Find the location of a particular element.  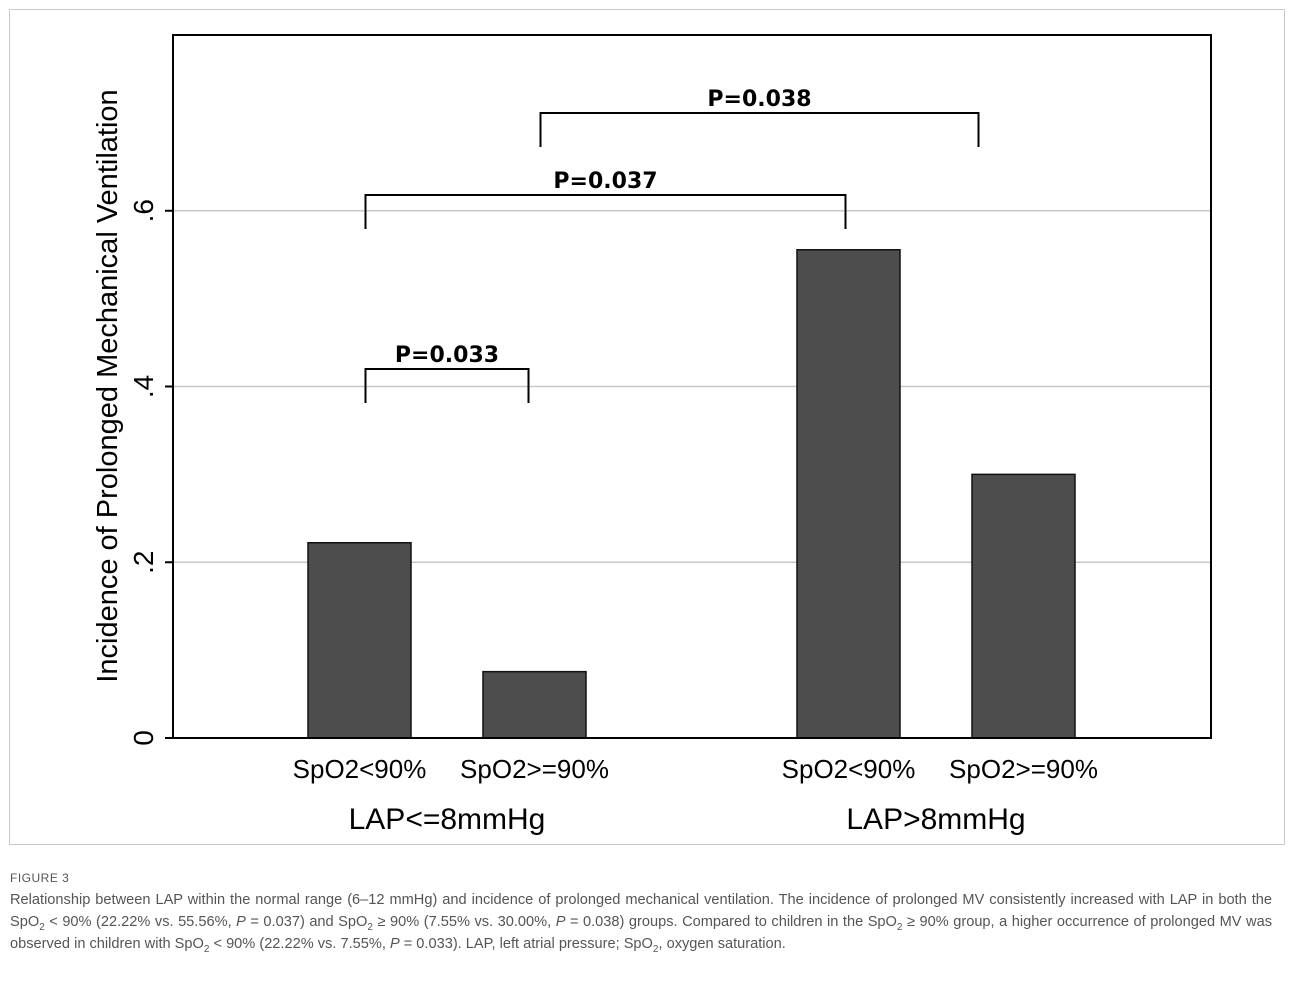

group-label: LAP<=8mmHg is located at coordinates (447, 819).